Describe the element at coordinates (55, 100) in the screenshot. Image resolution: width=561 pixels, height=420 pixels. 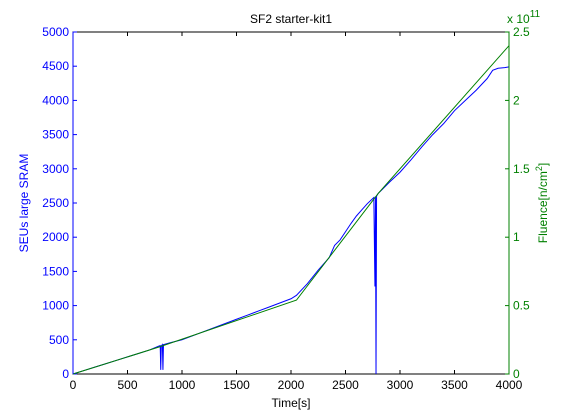
I see `left-y-tick-label: 4000` at that location.